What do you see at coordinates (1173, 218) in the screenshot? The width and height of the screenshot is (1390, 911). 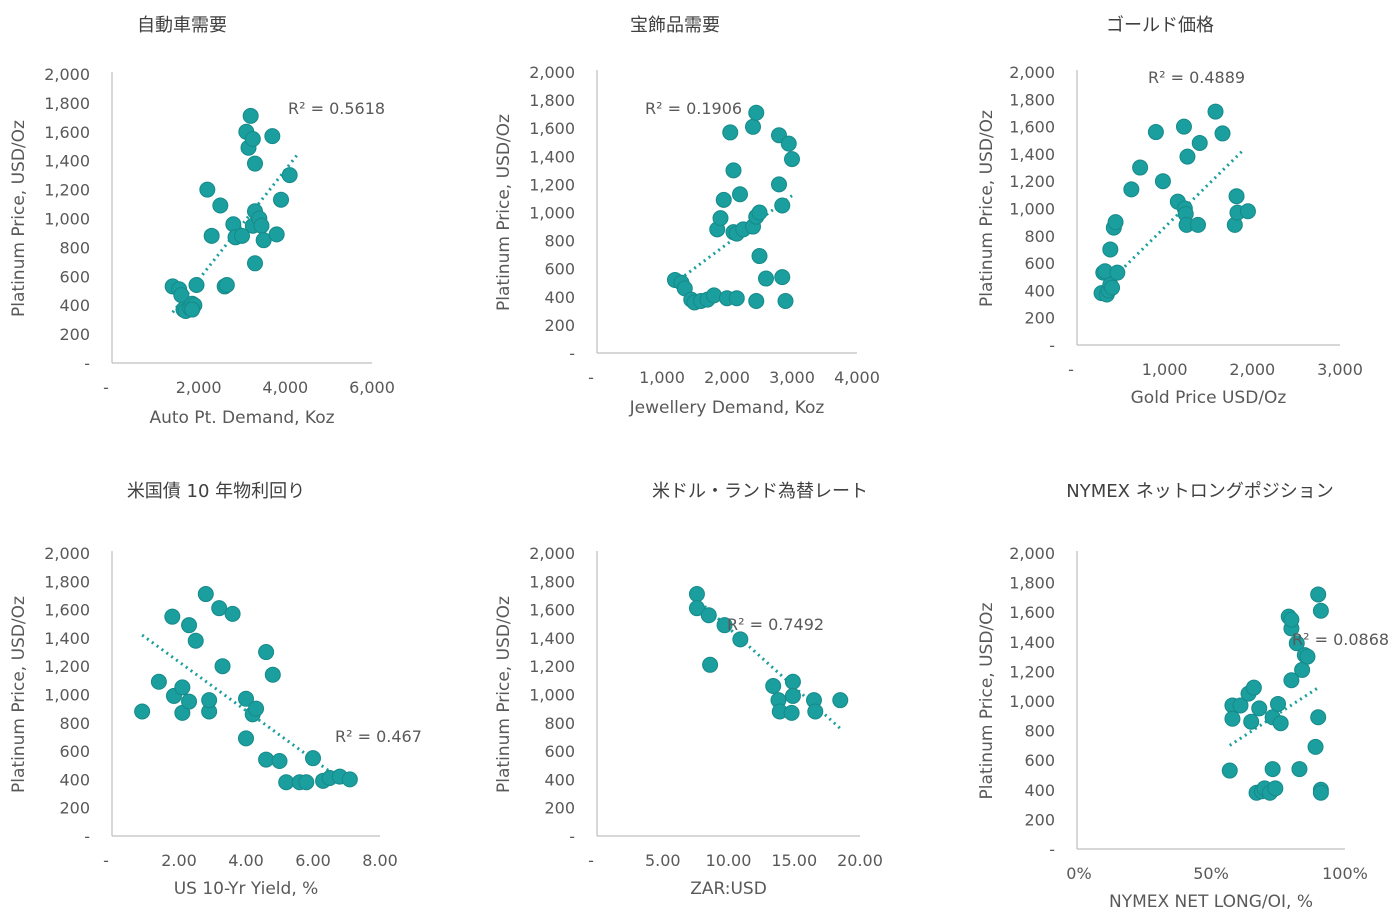 I see `trendline` at bounding box center [1173, 218].